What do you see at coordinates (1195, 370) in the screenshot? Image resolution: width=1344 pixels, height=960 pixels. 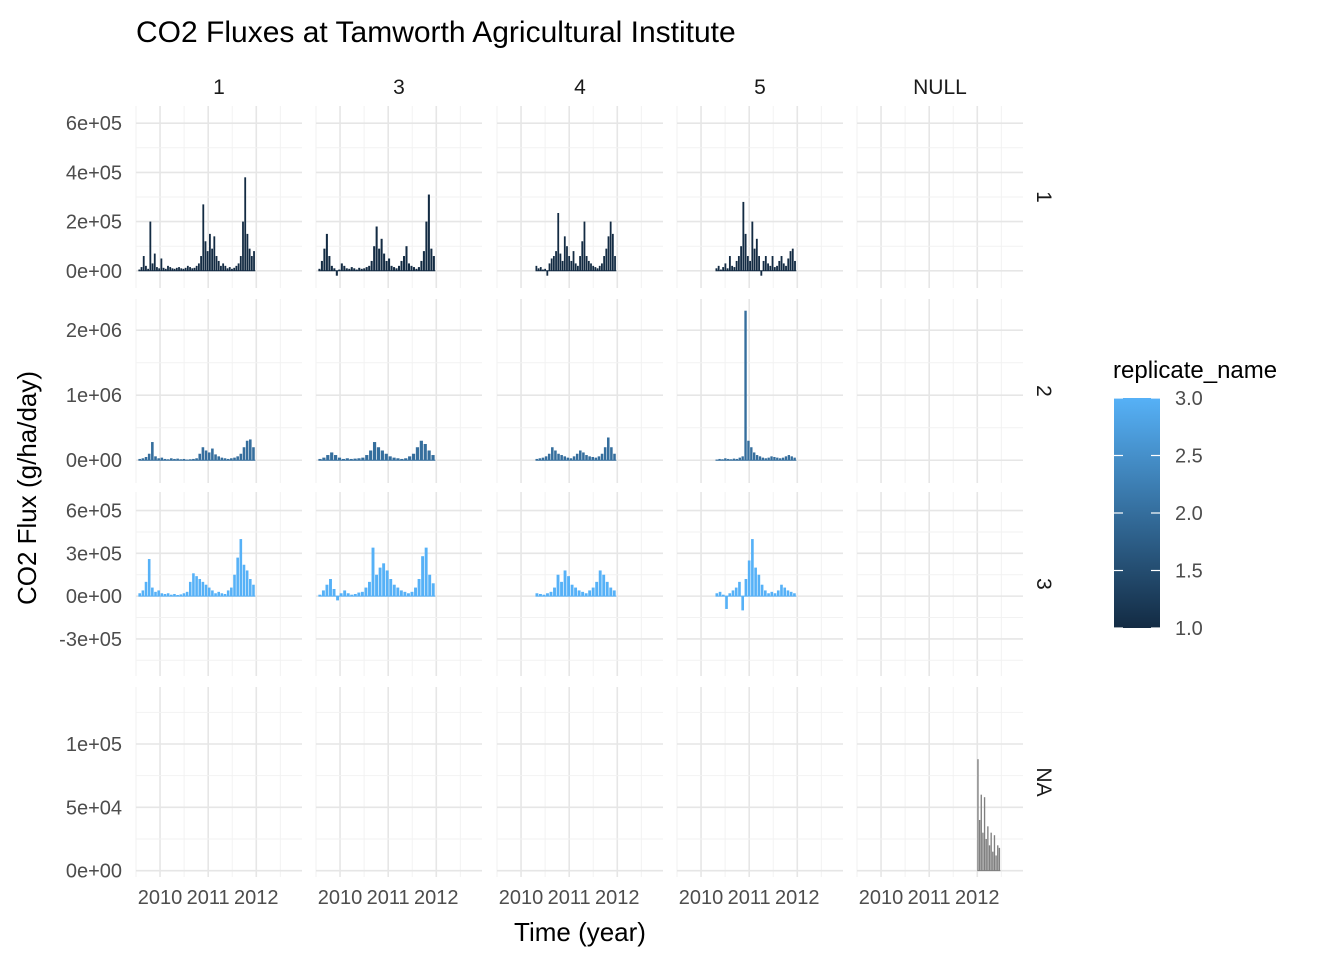 I see `legend-title: replicate_name` at bounding box center [1195, 370].